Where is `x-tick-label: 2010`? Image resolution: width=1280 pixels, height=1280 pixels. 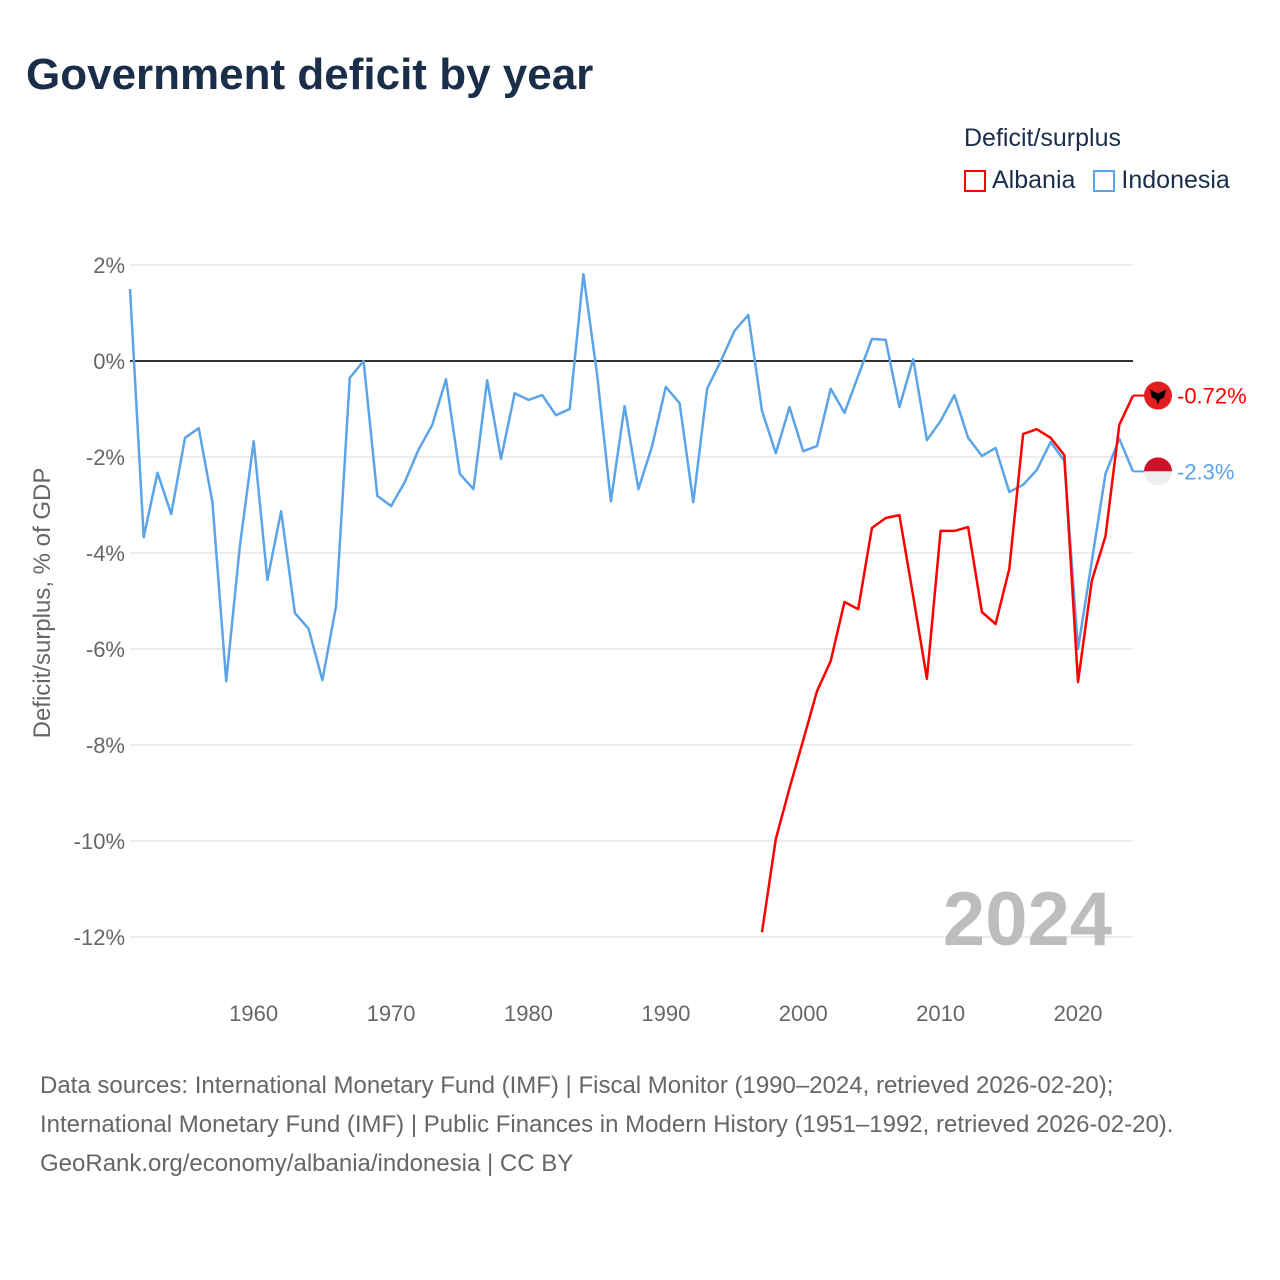
x-tick-label: 2010 is located at coordinates (940, 1013).